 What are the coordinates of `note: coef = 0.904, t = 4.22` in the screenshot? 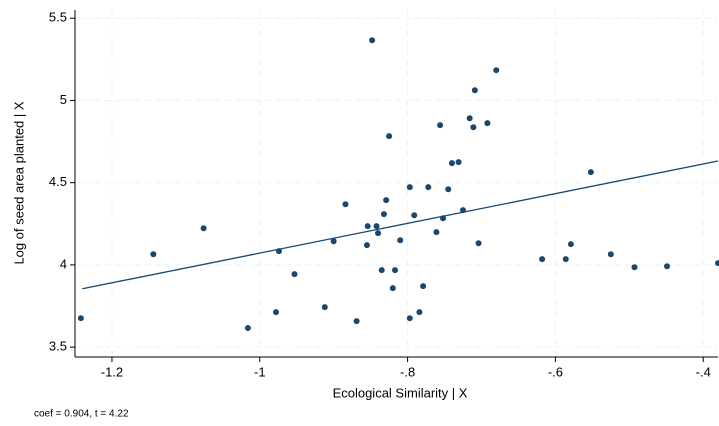 It's located at (81, 414).